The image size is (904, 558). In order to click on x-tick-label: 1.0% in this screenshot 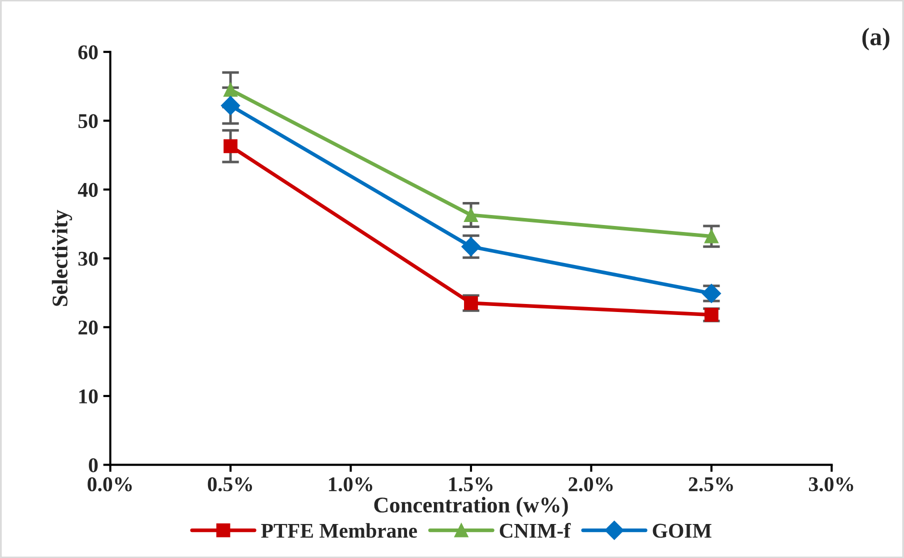, I will do `click(350, 484)`.